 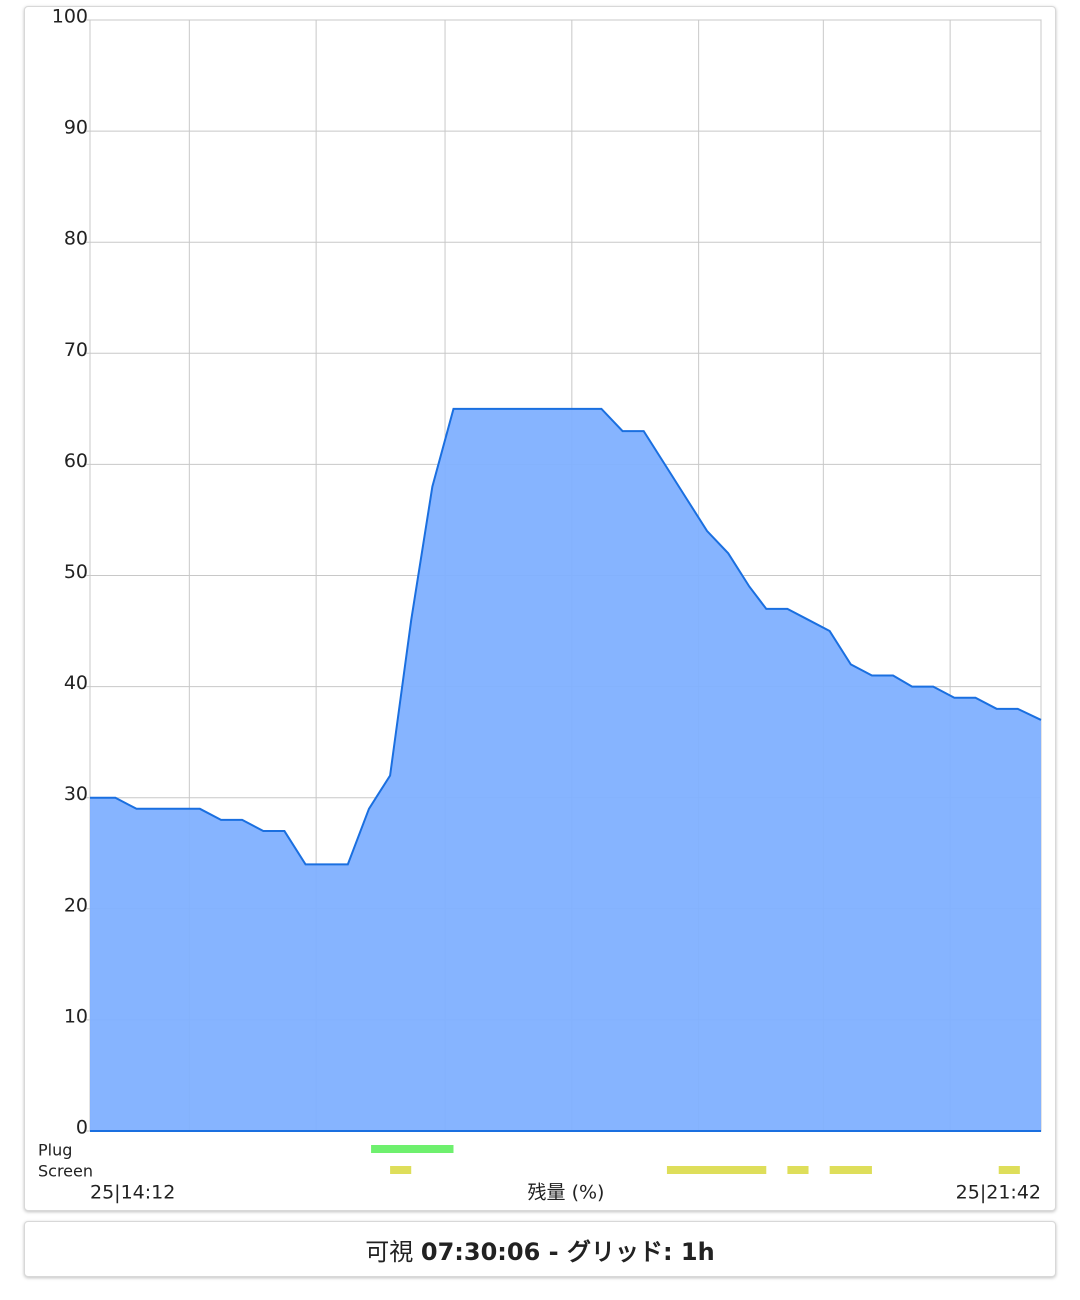 I want to click on y-tick-label: 40, so click(x=76, y=683).